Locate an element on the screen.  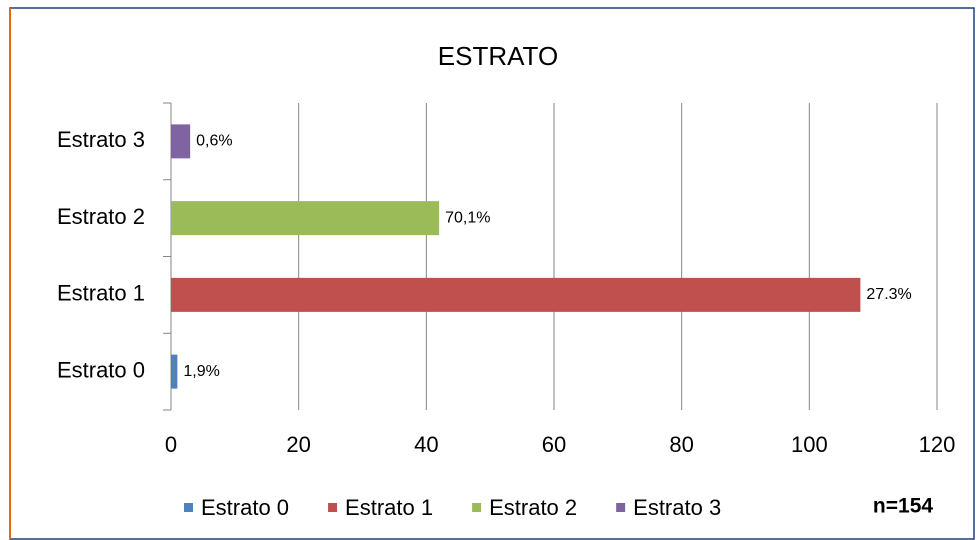
y-tick-label: Estrato 1 is located at coordinates (101, 293).